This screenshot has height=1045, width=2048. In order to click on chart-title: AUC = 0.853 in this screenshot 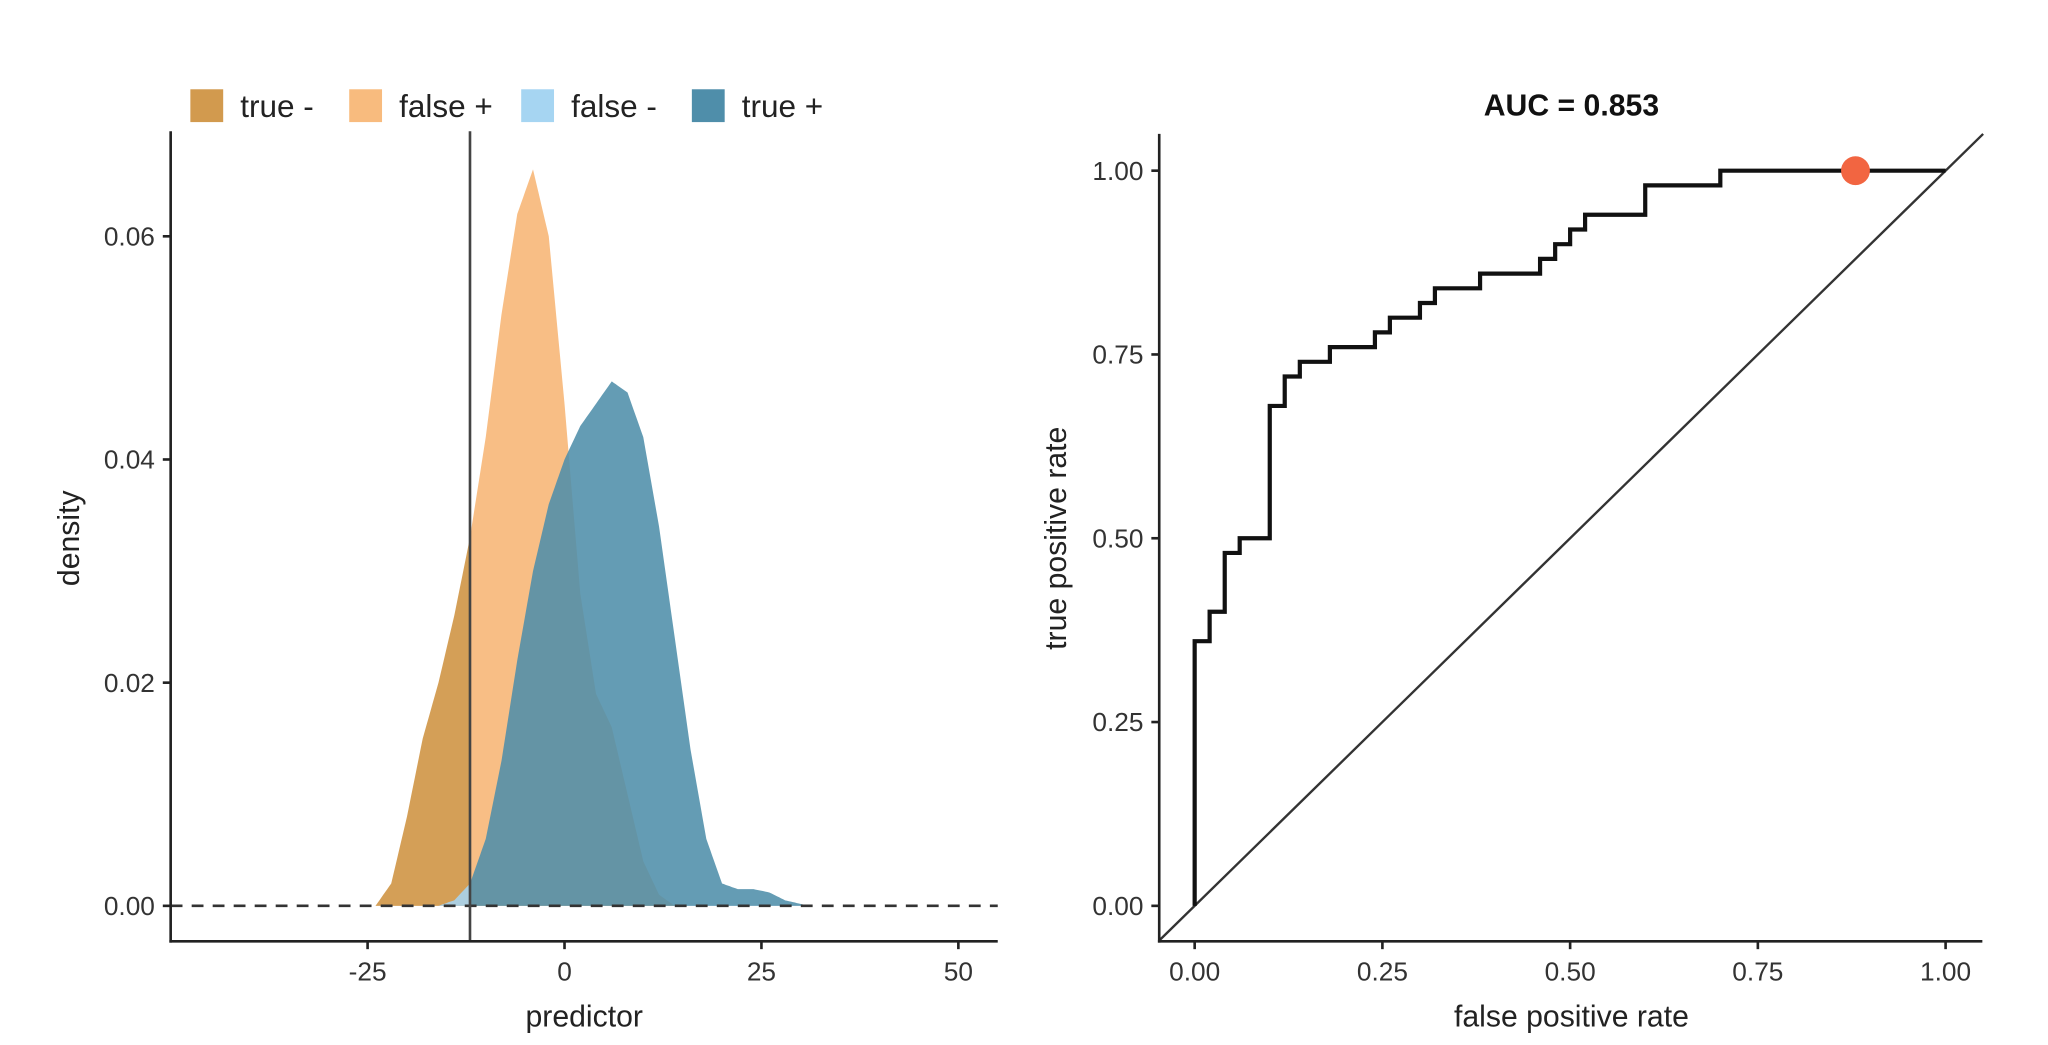, I will do `click(1571, 106)`.